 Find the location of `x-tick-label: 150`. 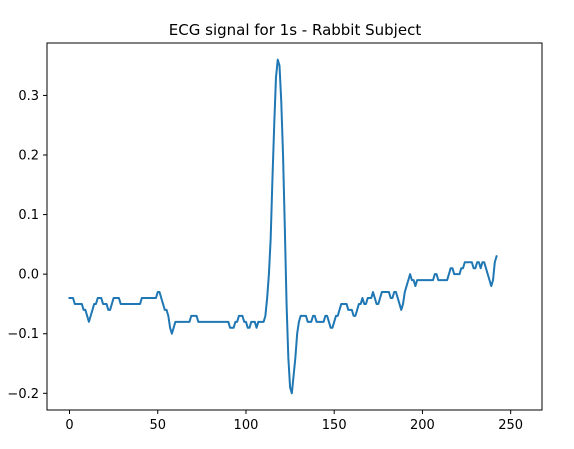

x-tick-label: 150 is located at coordinates (334, 425).